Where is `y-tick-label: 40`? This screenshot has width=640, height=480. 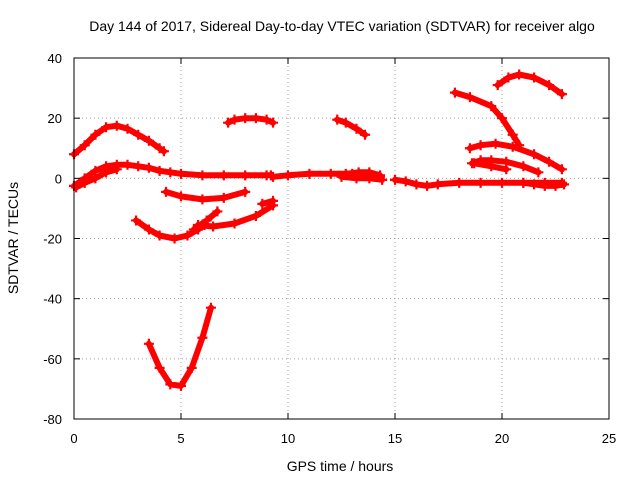 y-tick-label: 40 is located at coordinates (55, 58).